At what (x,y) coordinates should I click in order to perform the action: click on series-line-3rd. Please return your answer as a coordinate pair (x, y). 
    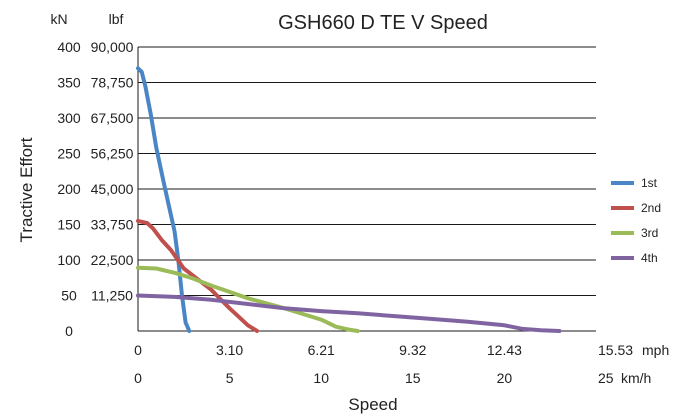
    Looking at the image, I should click on (248, 299).